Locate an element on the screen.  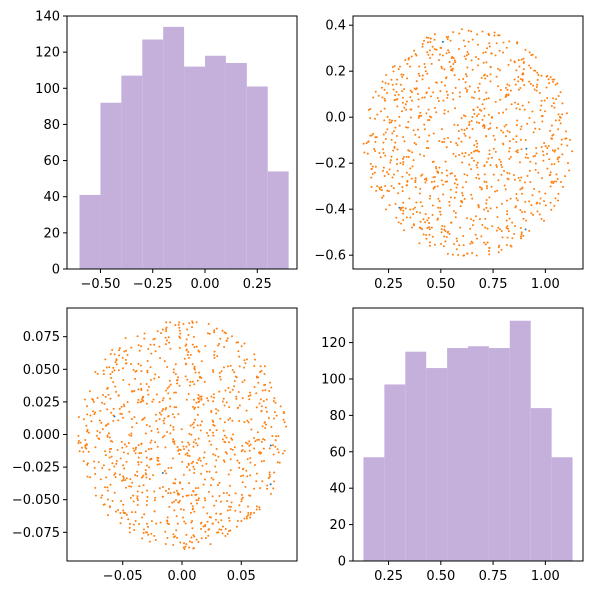
x-tick-label: 1.00 is located at coordinates (545, 576).